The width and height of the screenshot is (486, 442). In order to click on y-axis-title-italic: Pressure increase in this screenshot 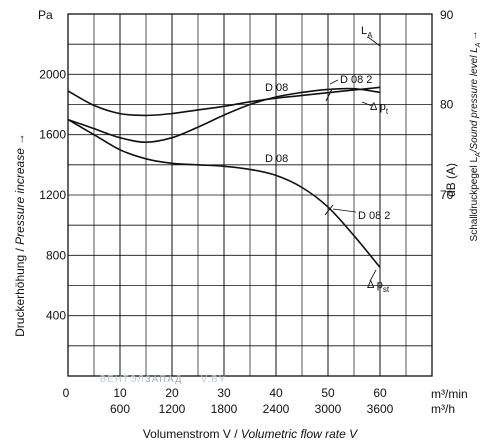, I will do `click(20, 196)`.